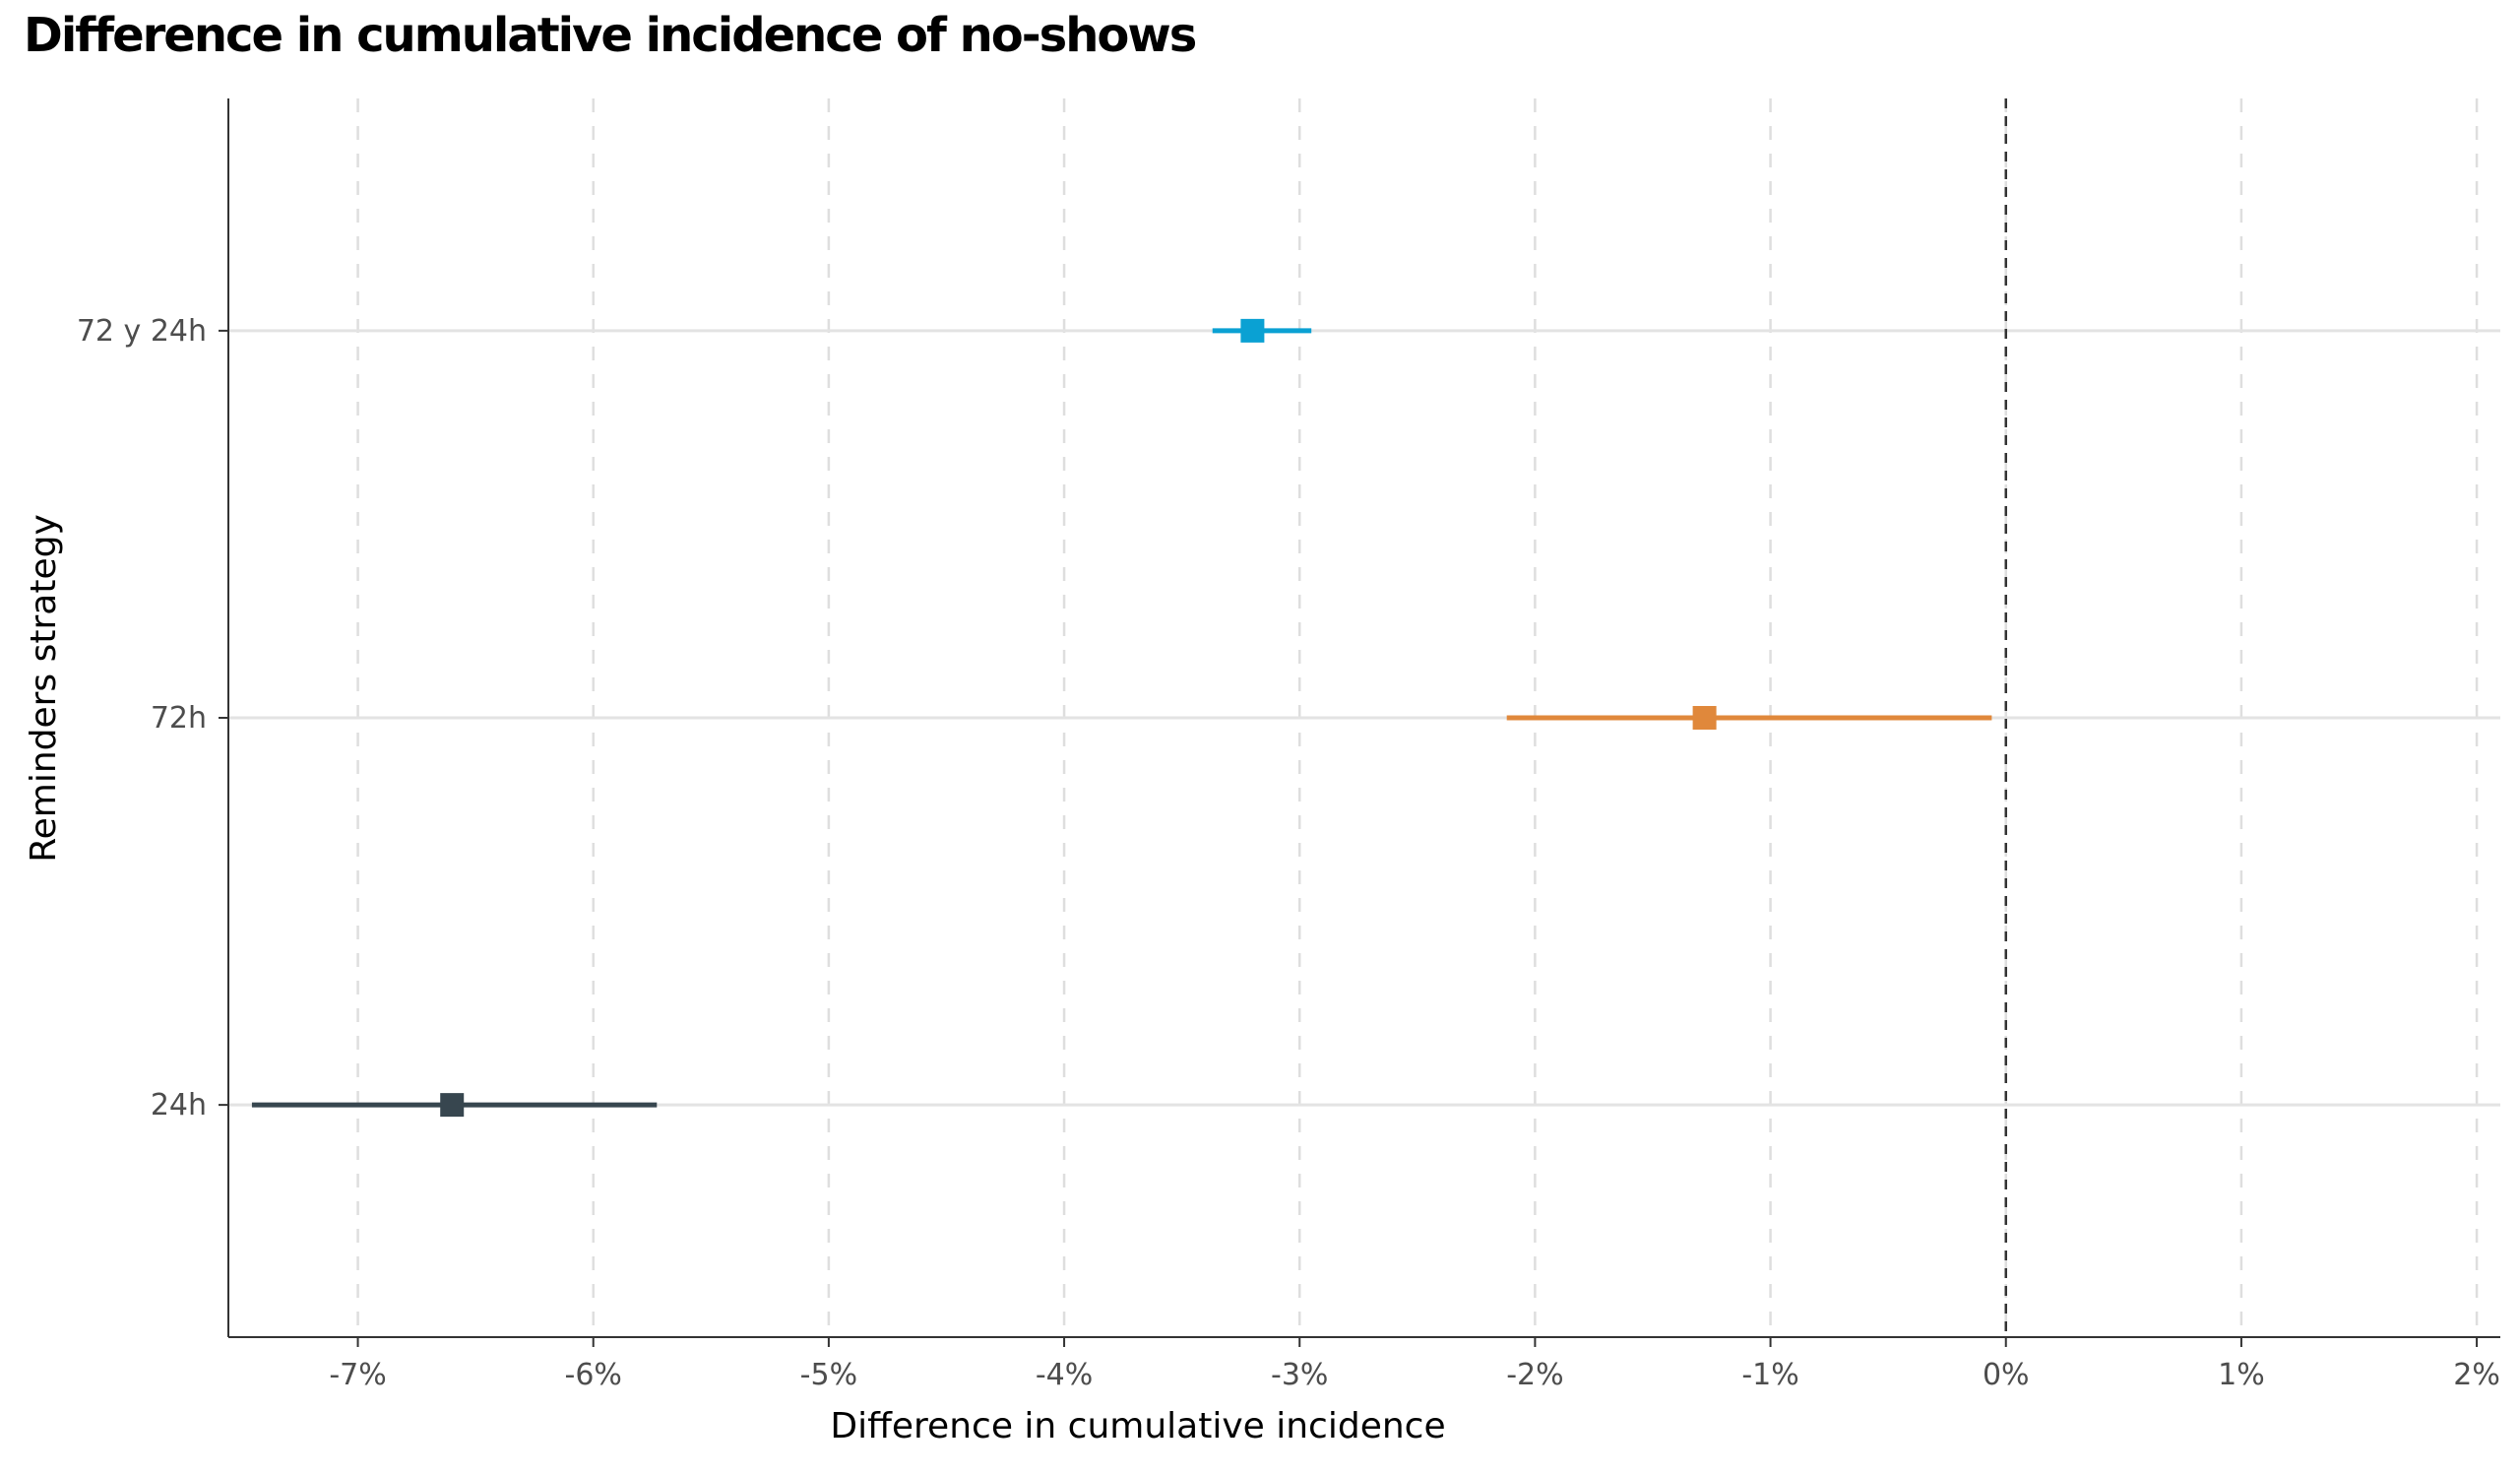 The width and height of the screenshot is (2520, 1475). What do you see at coordinates (1064, 1375) in the screenshot?
I see `x-tick-label: -4%` at bounding box center [1064, 1375].